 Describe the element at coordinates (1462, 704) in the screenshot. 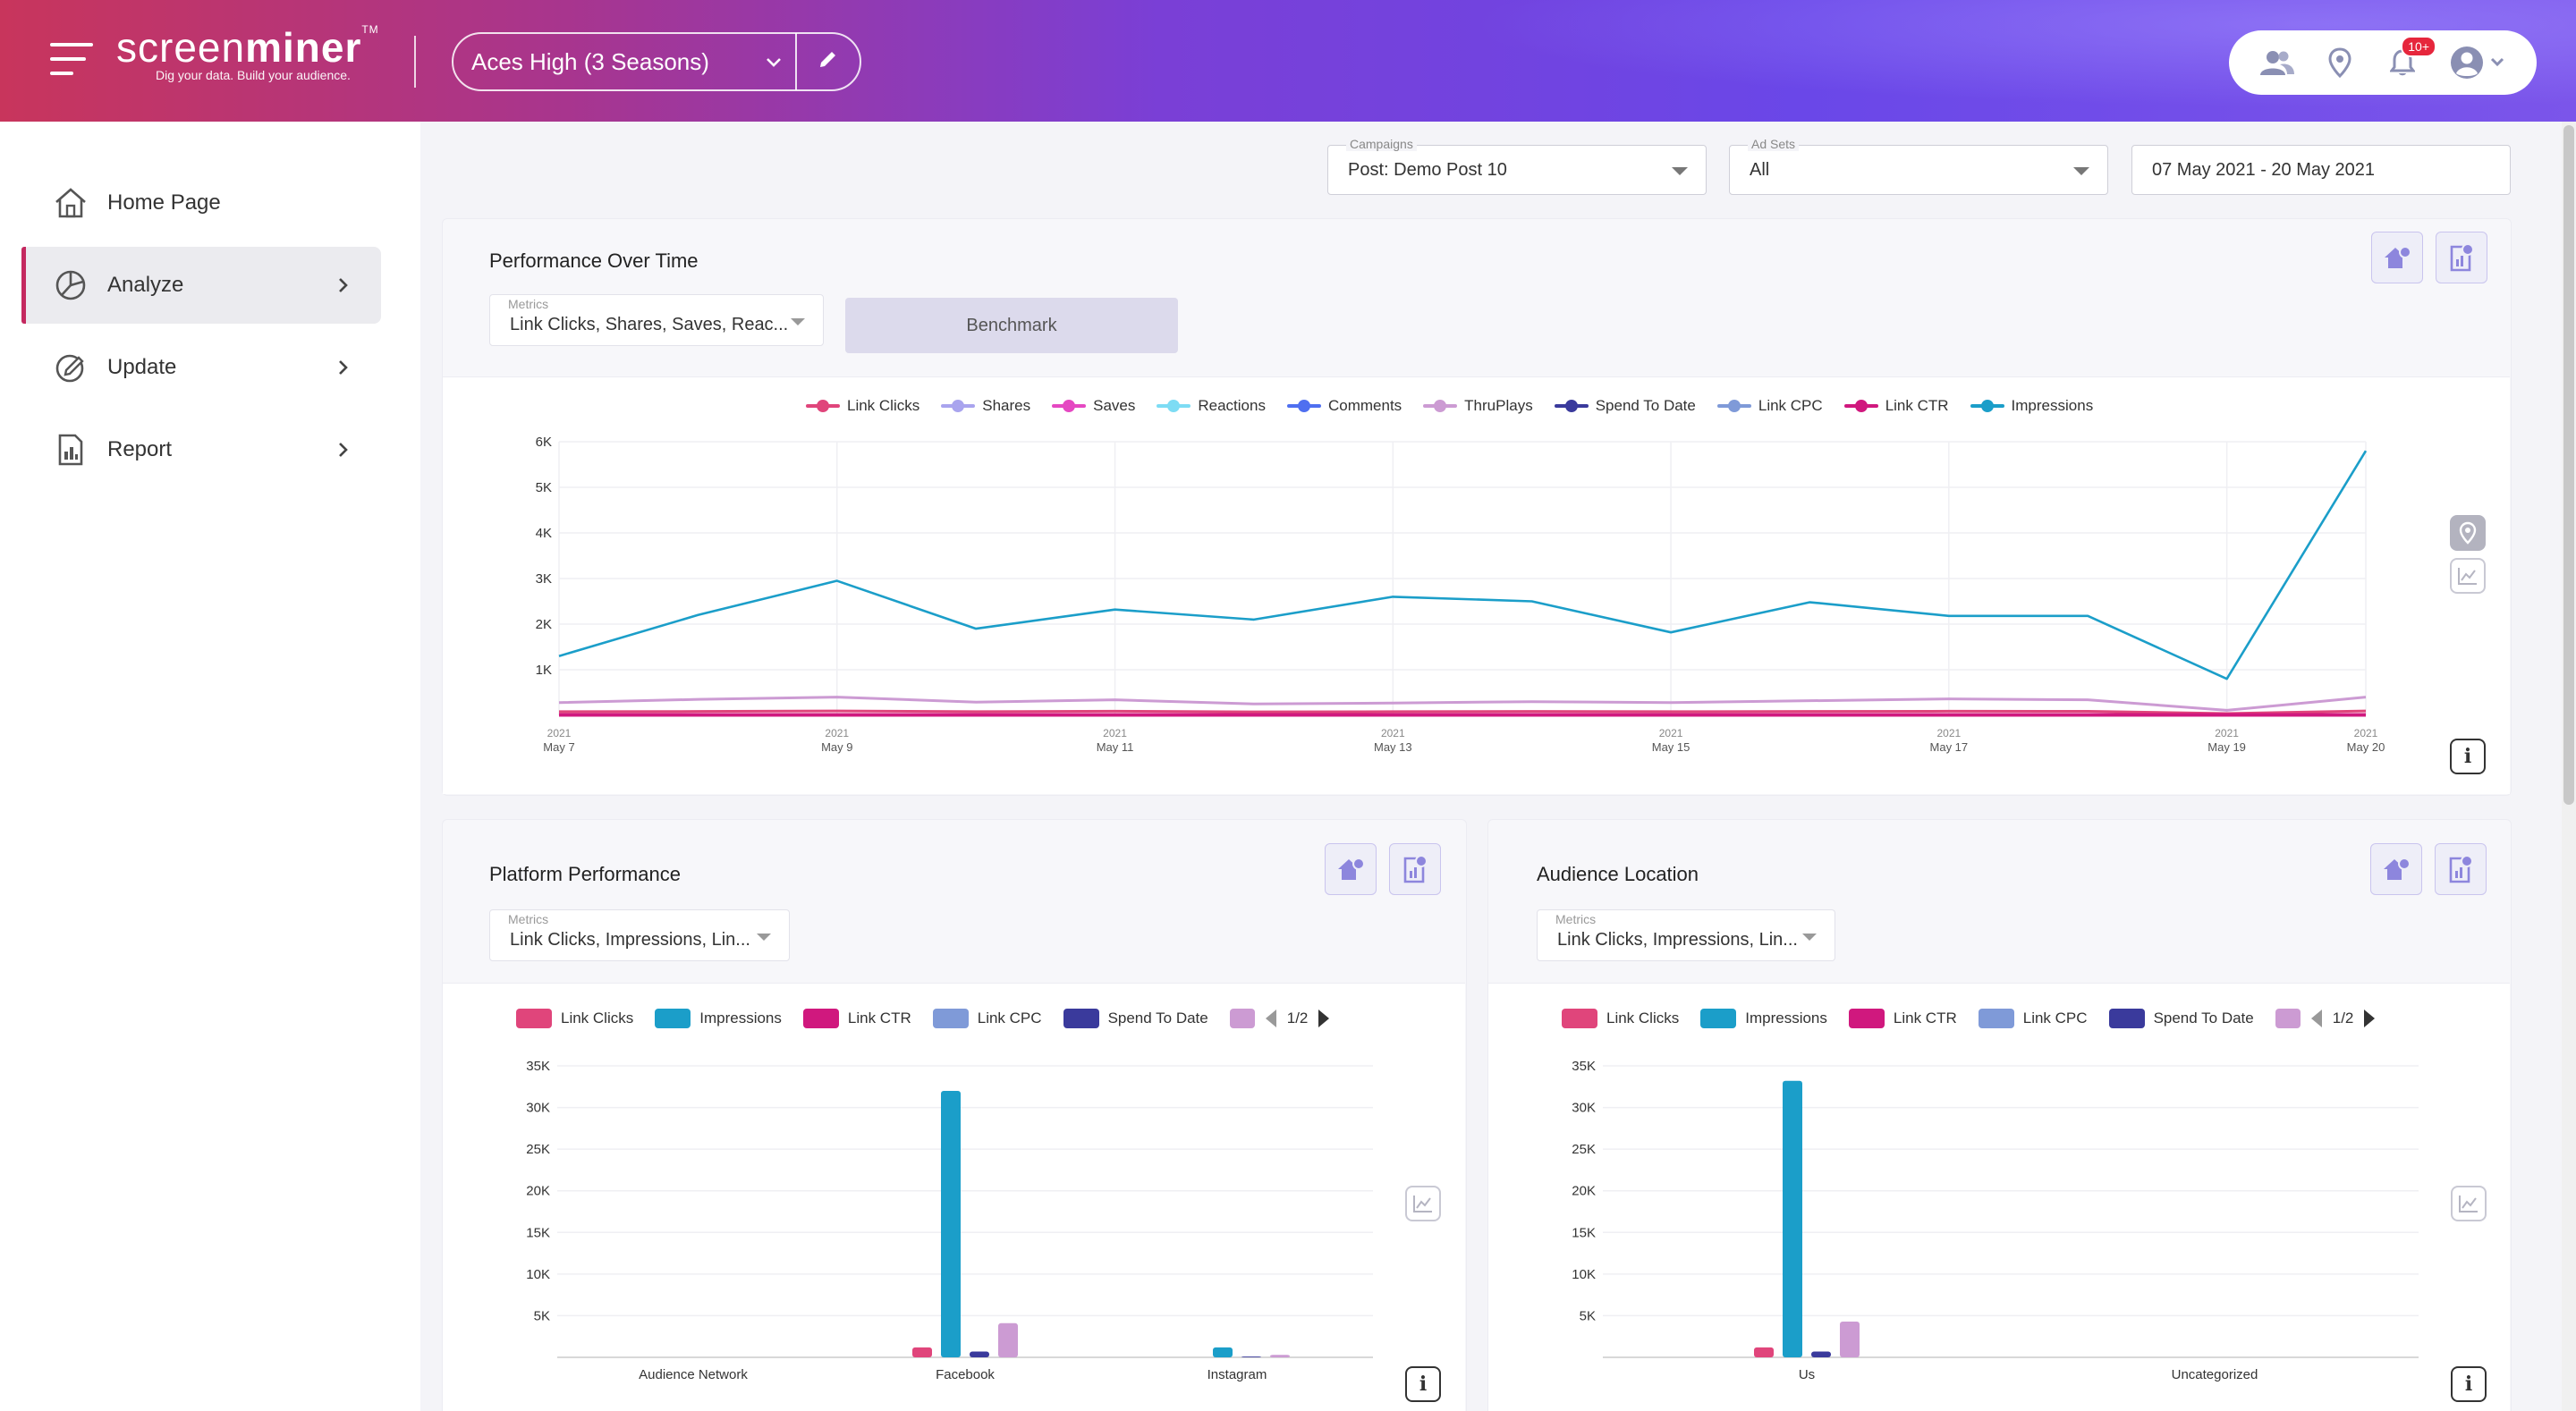

I see `series-line-thruplays` at that location.